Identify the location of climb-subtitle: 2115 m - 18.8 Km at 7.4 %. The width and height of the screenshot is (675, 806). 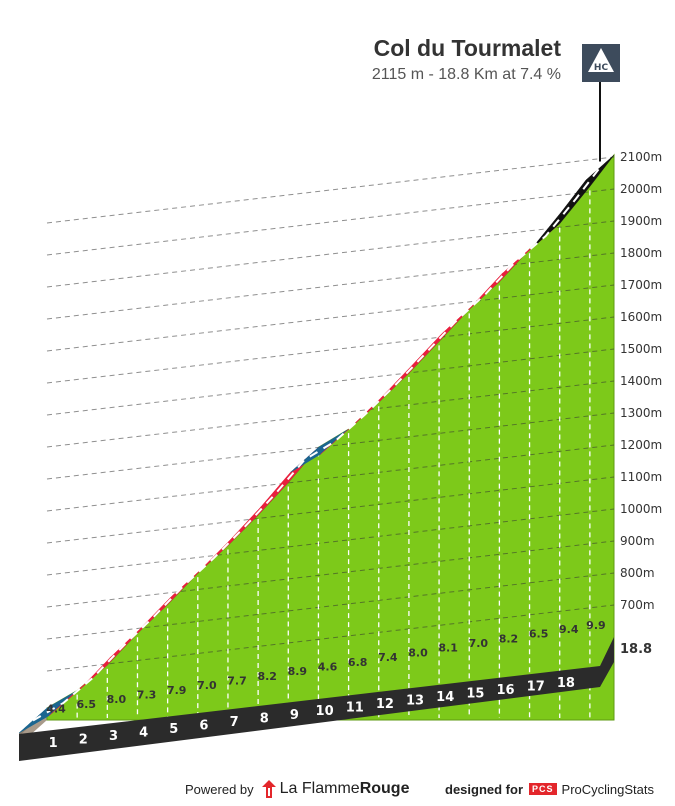
(466, 74).